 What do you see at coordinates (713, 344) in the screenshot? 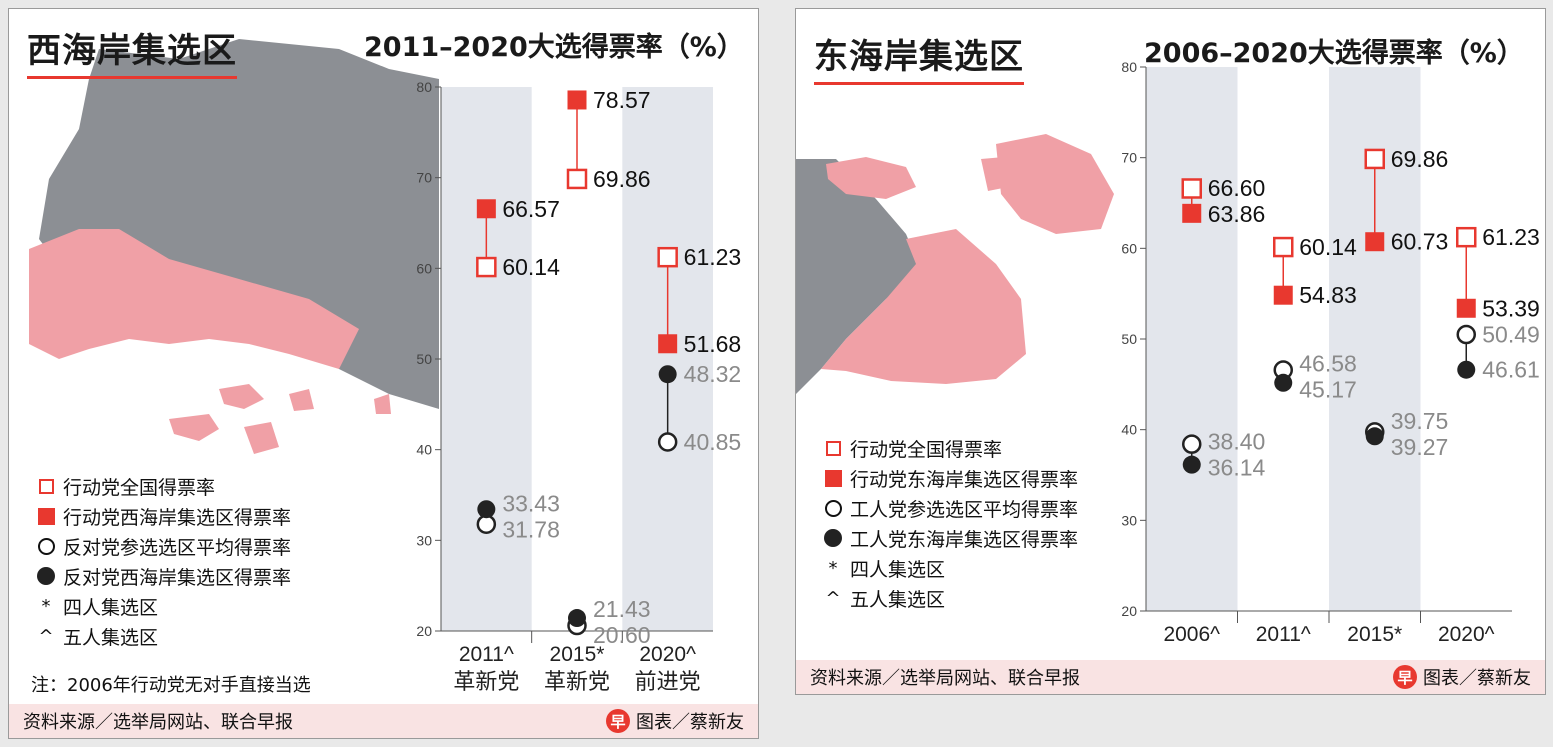
I see `data-label: 51.68` at bounding box center [713, 344].